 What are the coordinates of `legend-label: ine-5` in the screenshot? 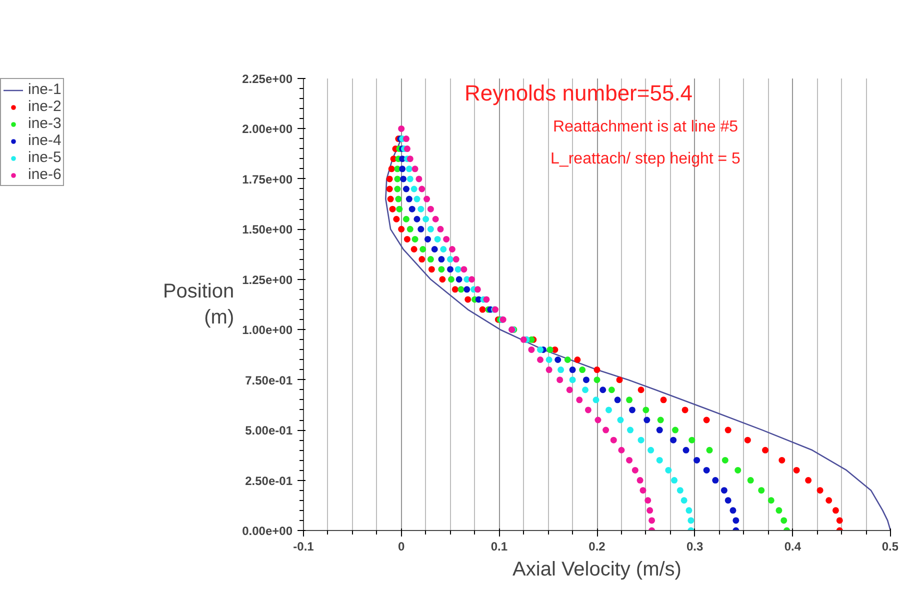 It's located at (45, 157).